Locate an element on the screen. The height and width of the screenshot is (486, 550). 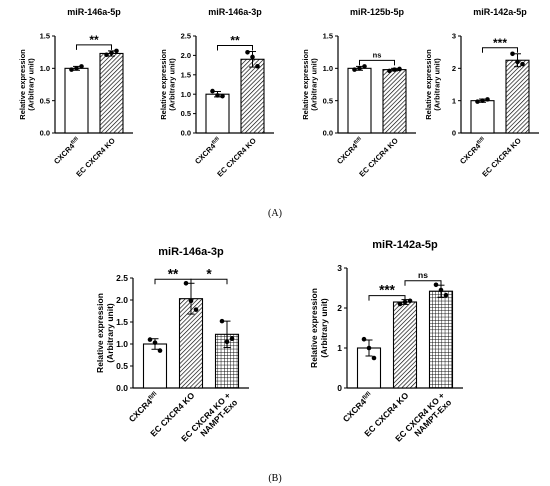
y-tick-label: 2.5 is located at coordinates (122, 278).